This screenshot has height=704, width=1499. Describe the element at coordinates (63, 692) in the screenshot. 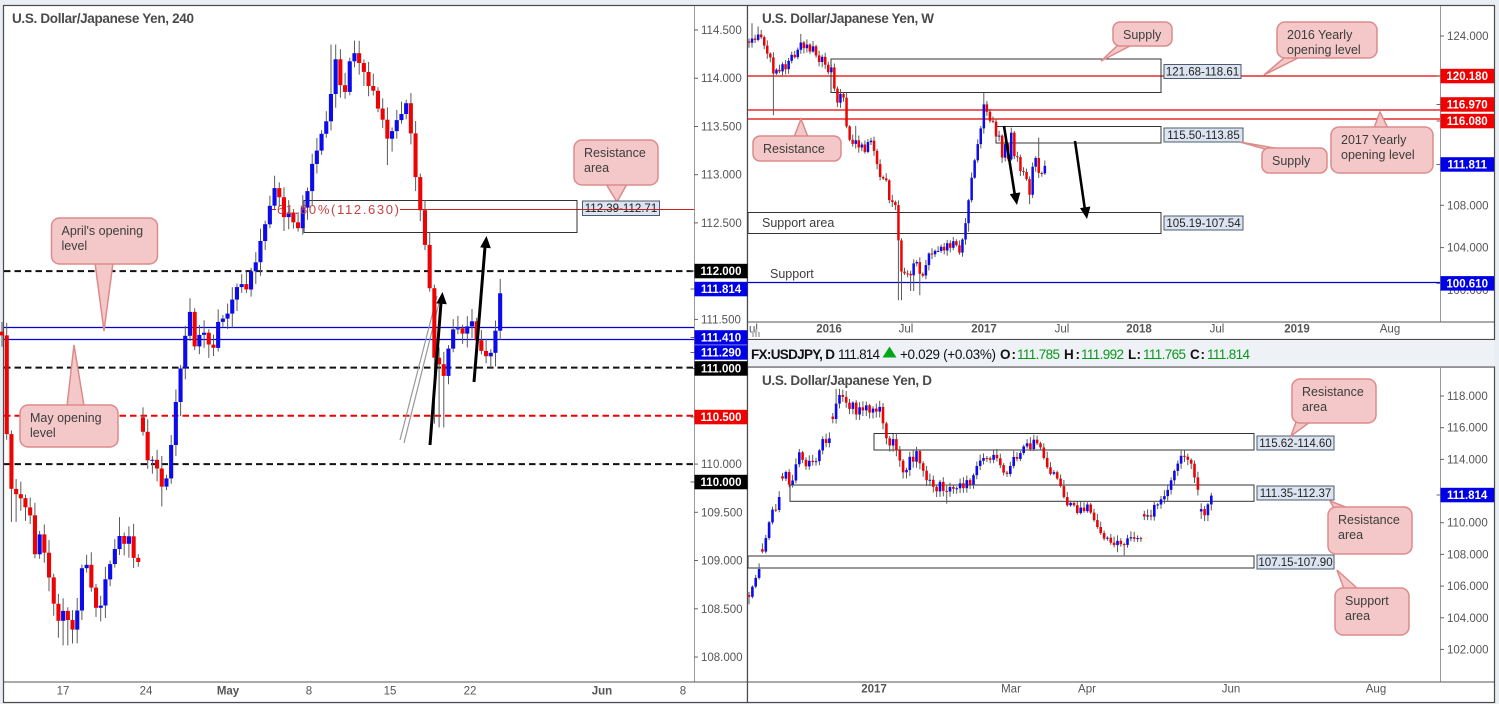

I see `svg-text: 17` at that location.